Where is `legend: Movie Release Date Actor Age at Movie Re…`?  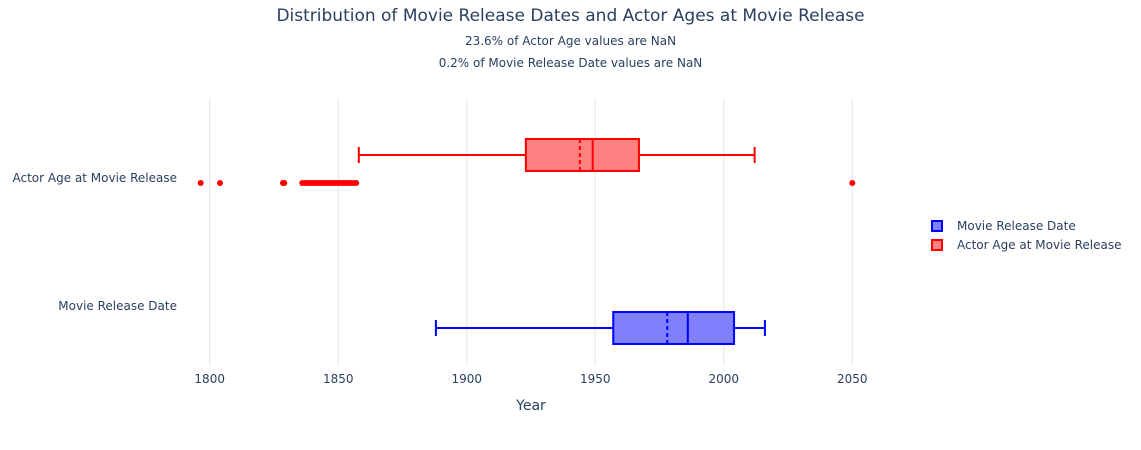 legend: Movie Release Date Actor Age at Movie Re… is located at coordinates (1026, 235).